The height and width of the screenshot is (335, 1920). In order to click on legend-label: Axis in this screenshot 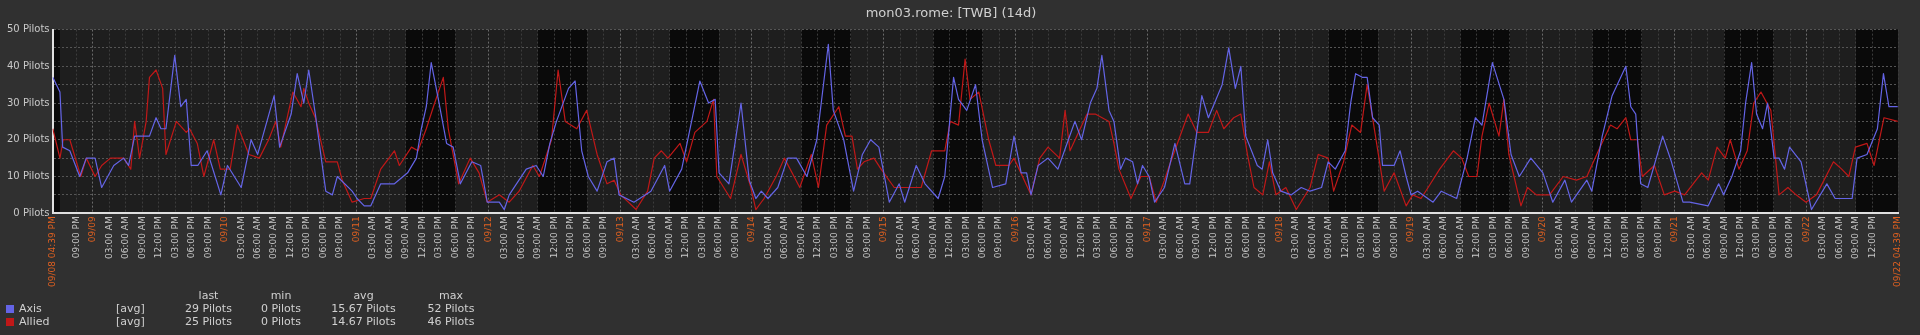, I will do `click(30, 308)`.